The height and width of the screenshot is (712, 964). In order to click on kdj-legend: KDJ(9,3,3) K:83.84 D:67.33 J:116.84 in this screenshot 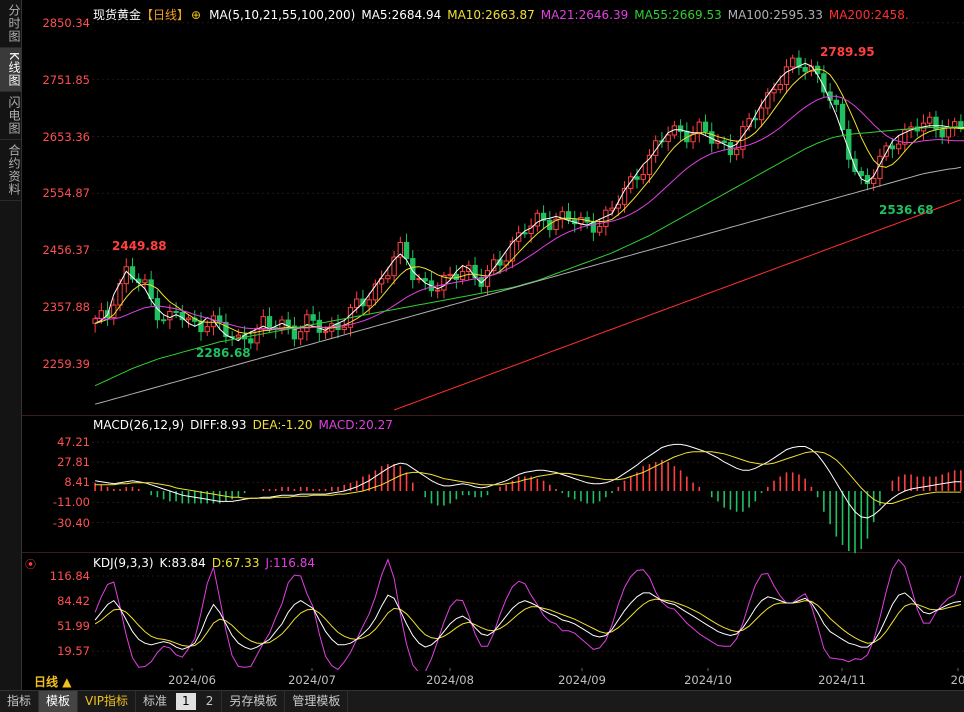, I will do `click(207, 563)`.